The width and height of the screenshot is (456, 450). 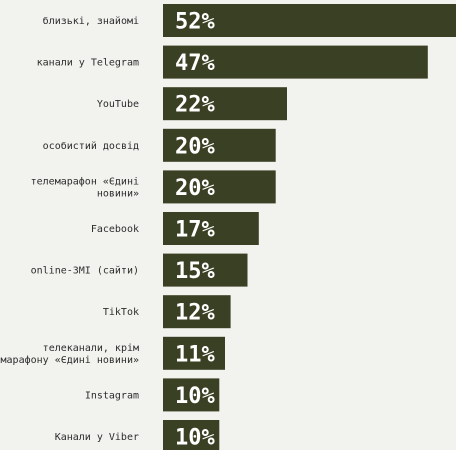 I want to click on category-label-line: Instagram, so click(x=112, y=395).